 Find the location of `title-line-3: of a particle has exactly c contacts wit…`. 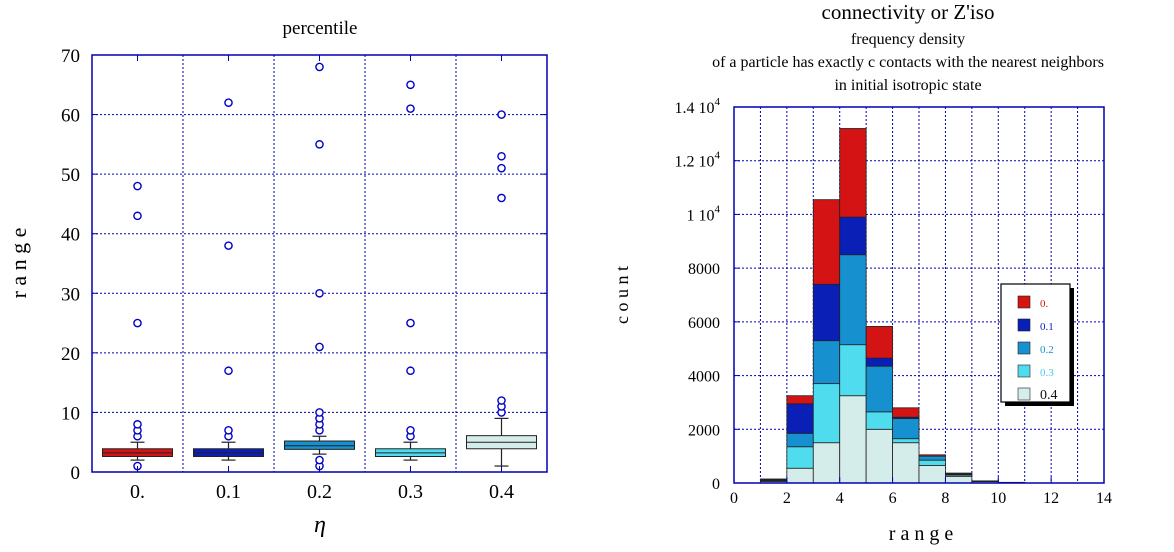

title-line-3: of a particle has exactly c contacts wit… is located at coordinates (908, 62).